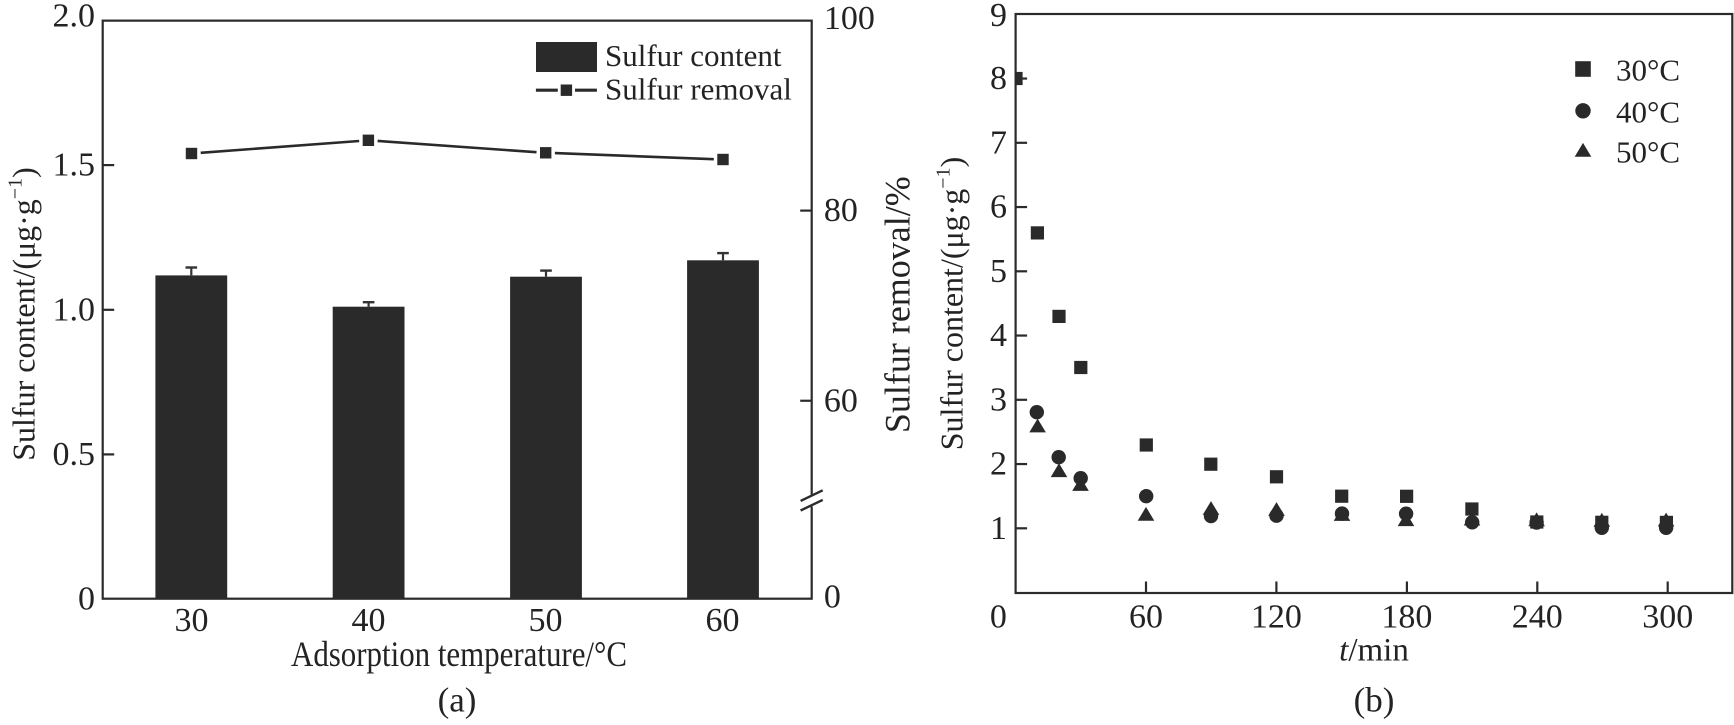 Image resolution: width=1734 pixels, height=725 pixels. What do you see at coordinates (1648, 70) in the screenshot?
I see `svg-text: 30°C` at bounding box center [1648, 70].